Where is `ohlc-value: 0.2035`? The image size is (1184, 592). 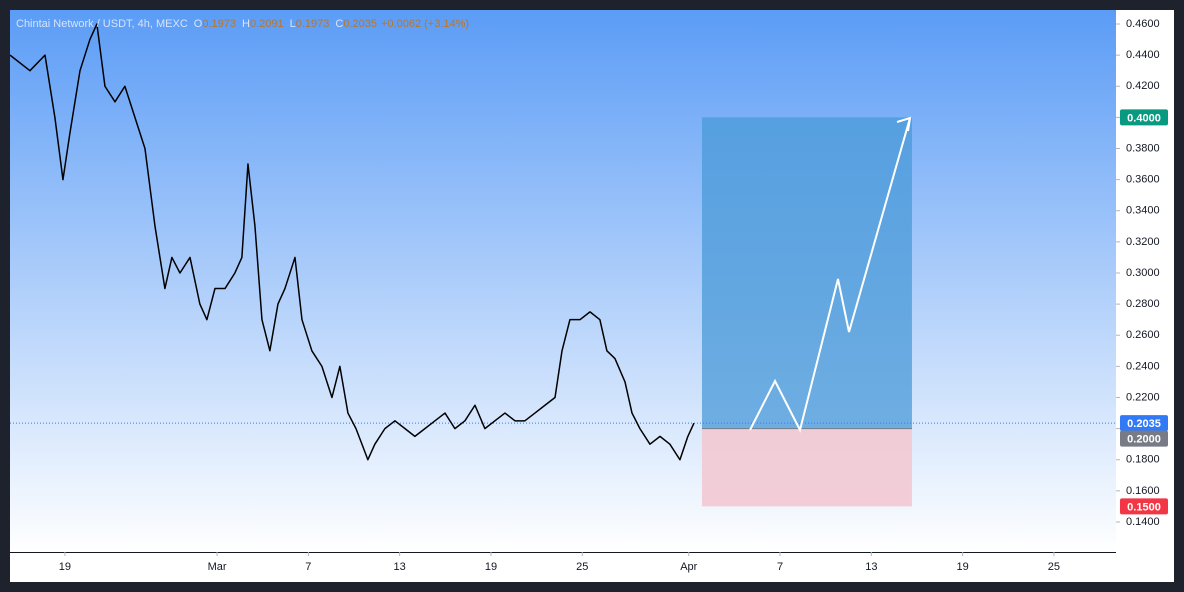 ohlc-value: 0.2035 is located at coordinates (360, 24).